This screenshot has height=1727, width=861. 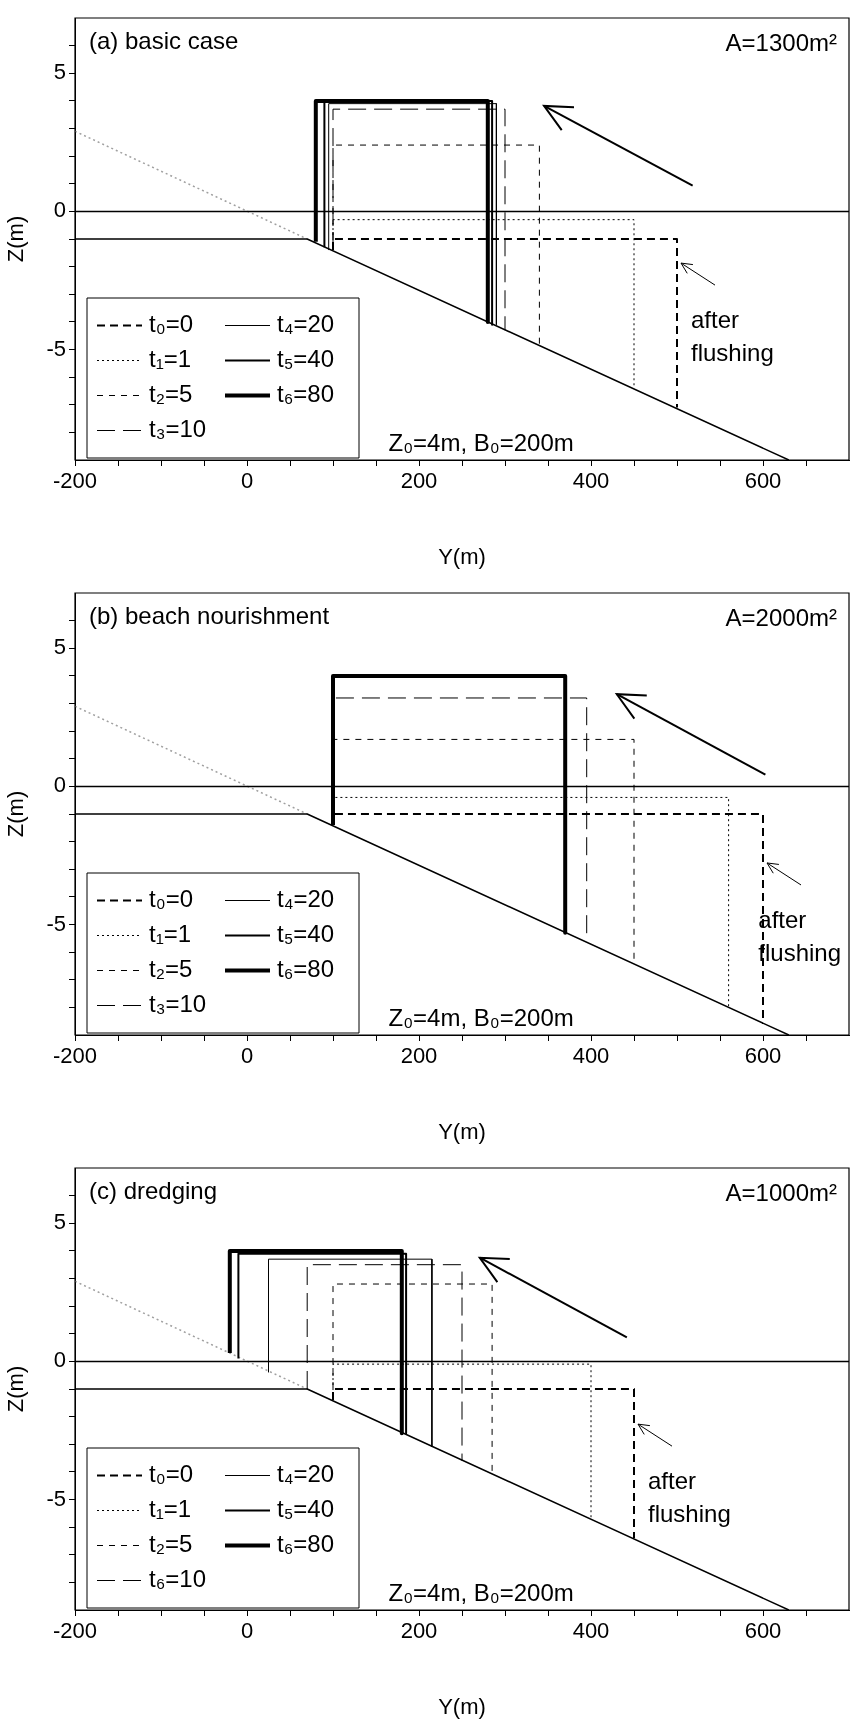 I want to click on annotation: A=2000m², so click(x=781, y=617).